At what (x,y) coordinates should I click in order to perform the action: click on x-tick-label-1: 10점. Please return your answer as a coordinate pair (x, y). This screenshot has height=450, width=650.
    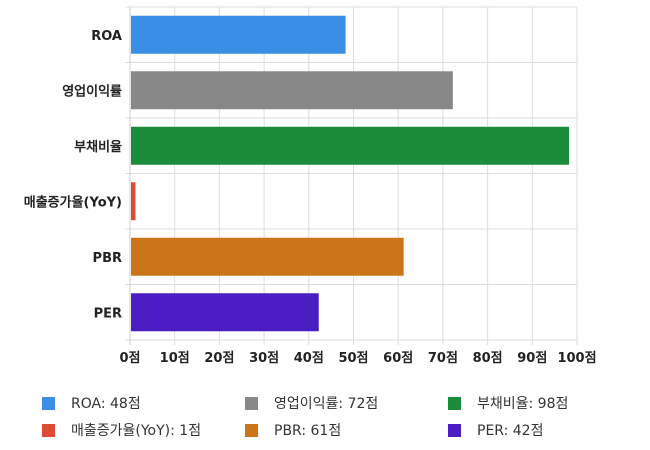
    Looking at the image, I should click on (175, 358).